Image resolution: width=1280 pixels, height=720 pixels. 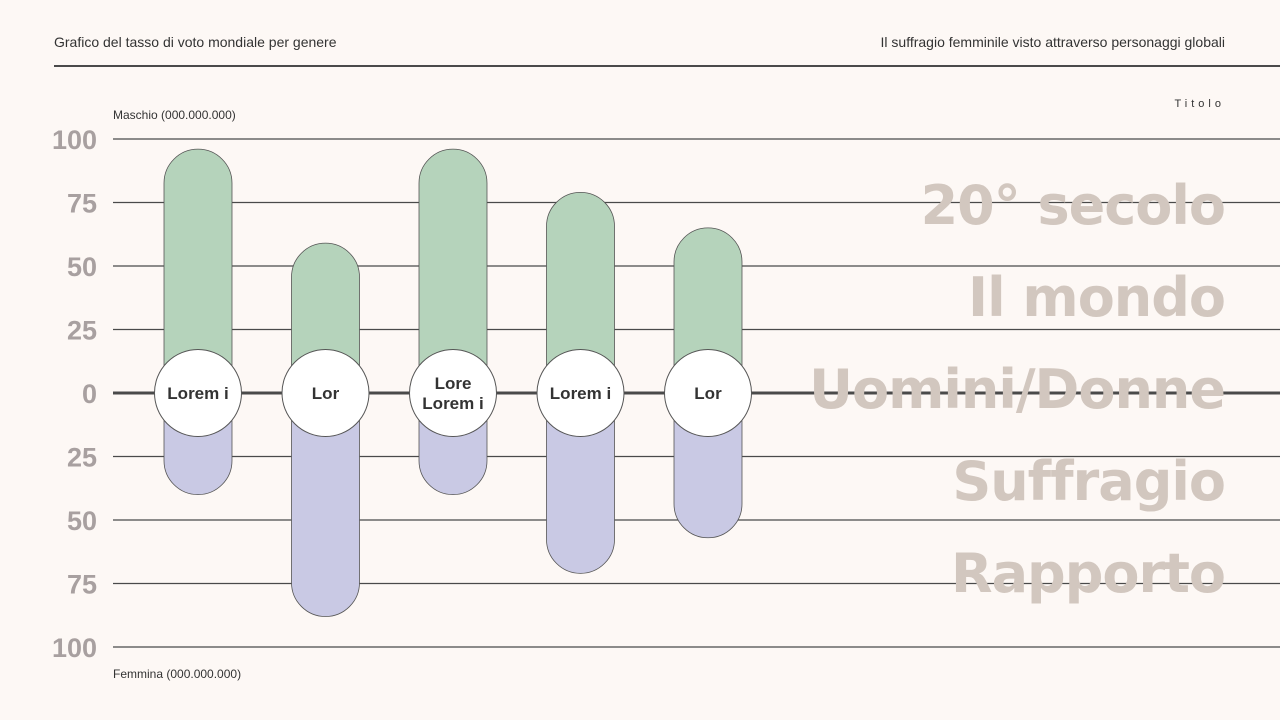 I want to click on y-tick-label-bottom-1: 50, so click(x=82, y=521).